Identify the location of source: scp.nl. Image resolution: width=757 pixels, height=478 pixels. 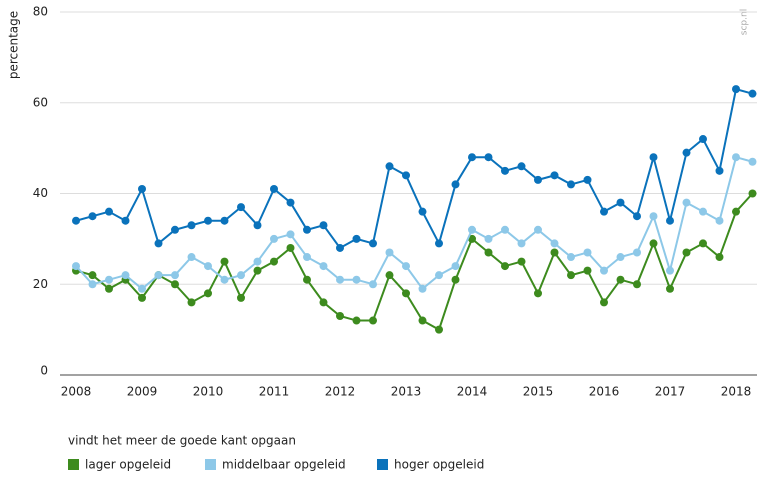
(745, 22).